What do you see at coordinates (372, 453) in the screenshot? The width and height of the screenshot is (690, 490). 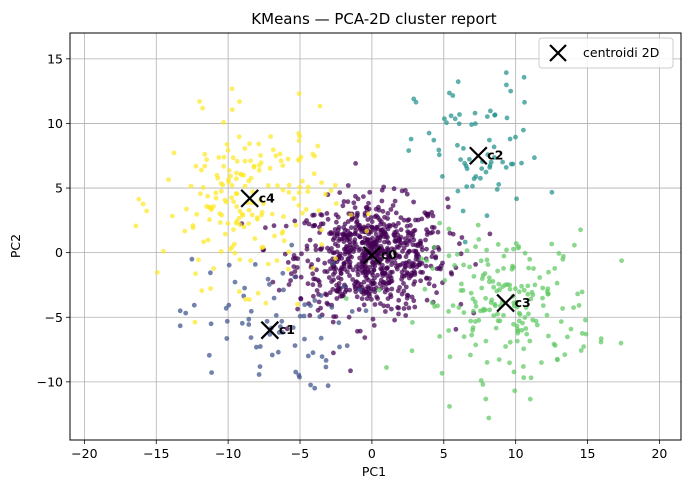 I see `x-tick-label: 0` at bounding box center [372, 453].